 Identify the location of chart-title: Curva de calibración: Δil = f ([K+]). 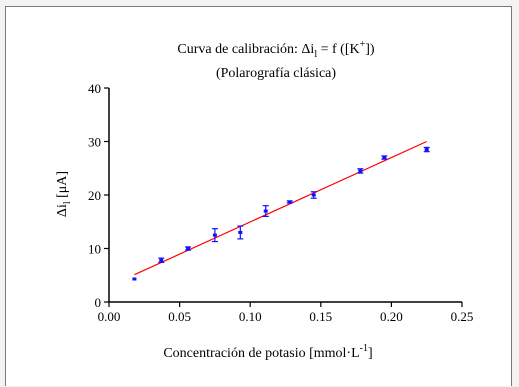
(275, 49).